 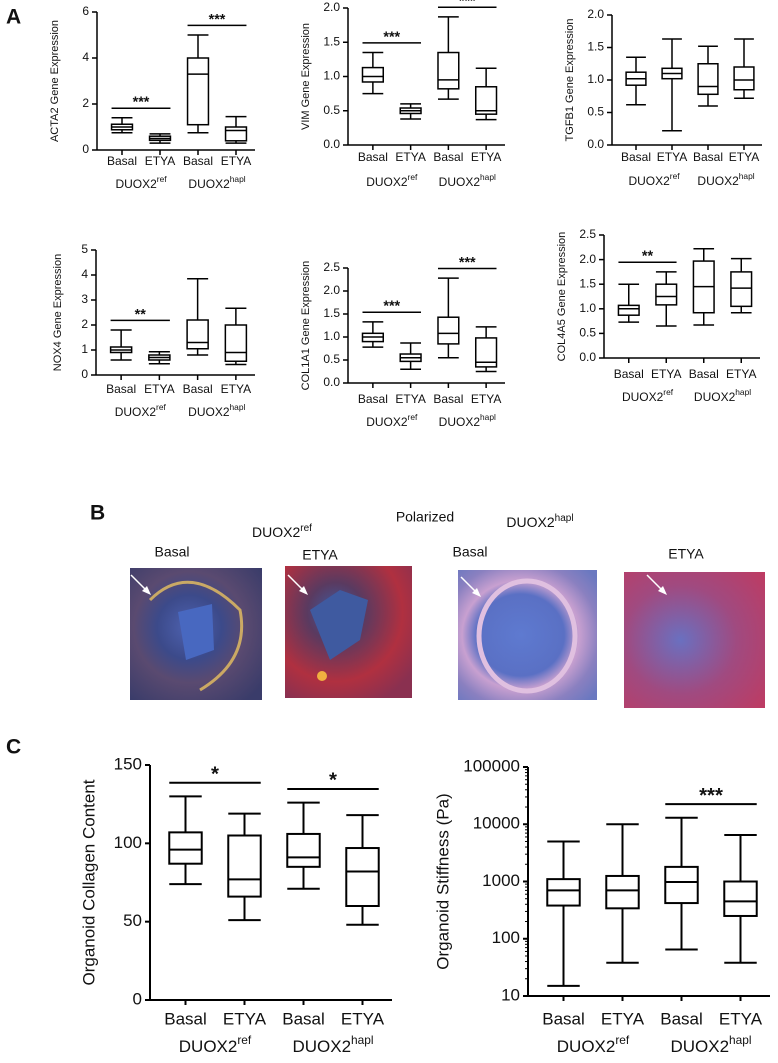 What do you see at coordinates (491, 765) in the screenshot?
I see `y-tick-label: 100000` at bounding box center [491, 765].